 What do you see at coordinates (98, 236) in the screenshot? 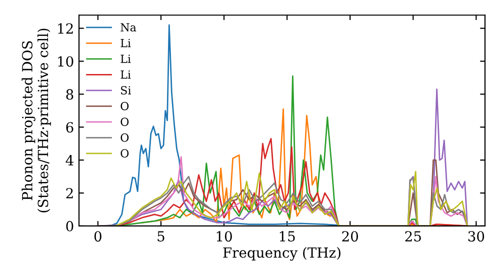
I see `x-tick-label: 0` at bounding box center [98, 236].